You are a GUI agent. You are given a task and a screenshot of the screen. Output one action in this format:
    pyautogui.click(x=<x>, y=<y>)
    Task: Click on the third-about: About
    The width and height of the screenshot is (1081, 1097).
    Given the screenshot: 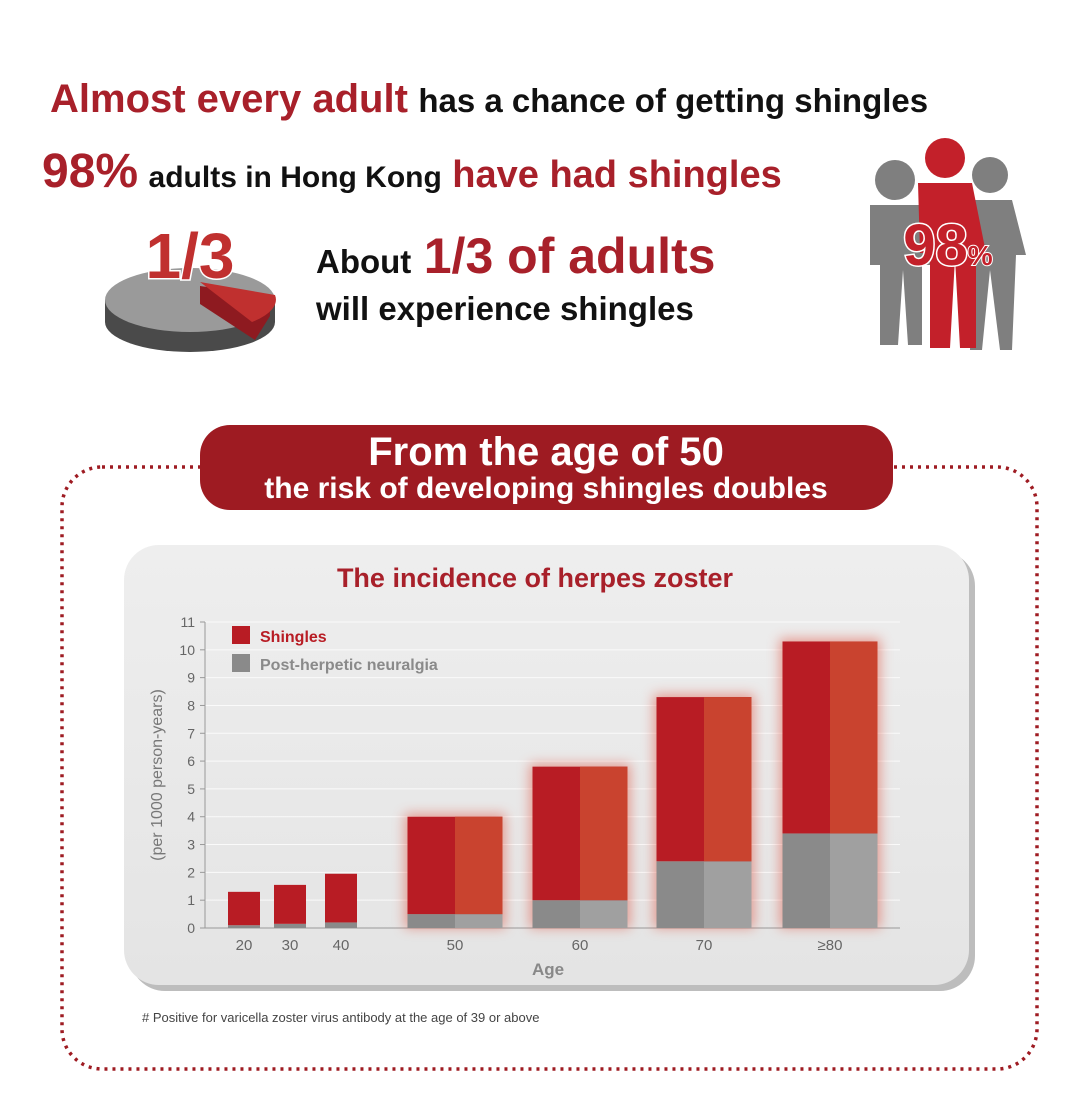 What is the action you would take?
    pyautogui.click(x=363, y=261)
    